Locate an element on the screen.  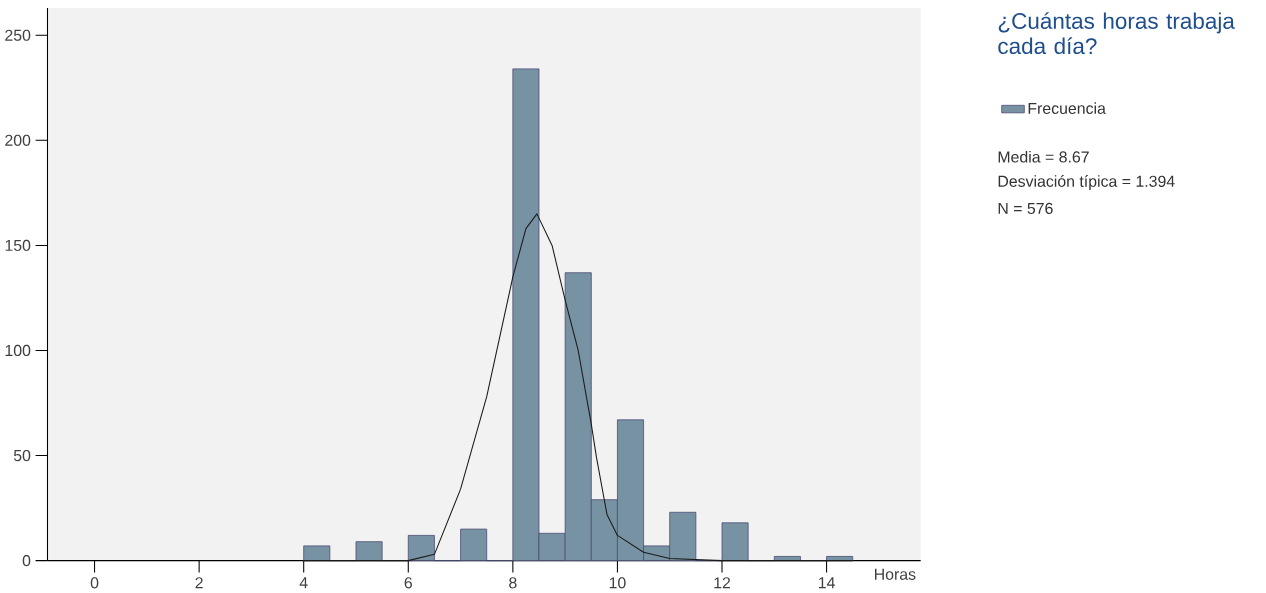
x-tick-label: 2 is located at coordinates (199, 583).